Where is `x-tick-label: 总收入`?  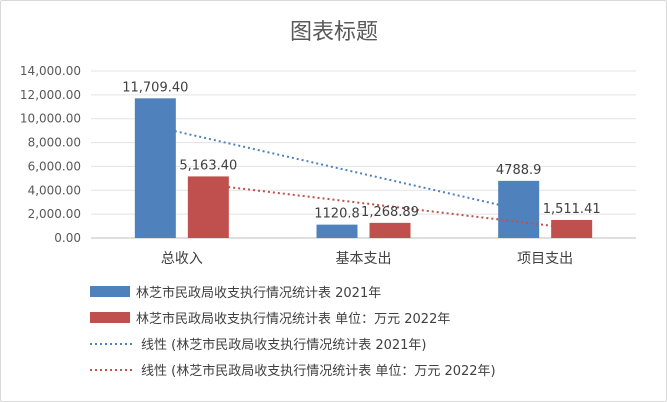
x-tick-label: 总收入 is located at coordinates (182, 259).